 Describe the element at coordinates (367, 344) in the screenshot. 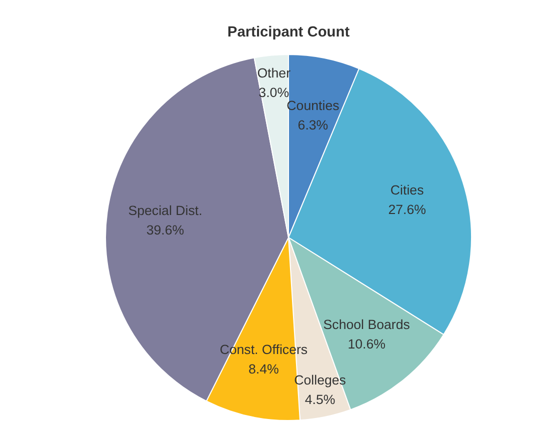

I see `data-label: 10.6%` at that location.